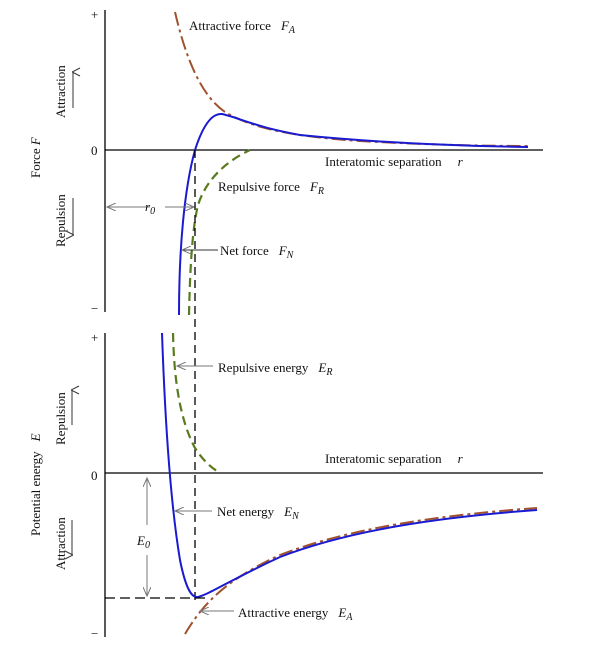  I want to click on force-tick-plus: +, so click(94, 14).